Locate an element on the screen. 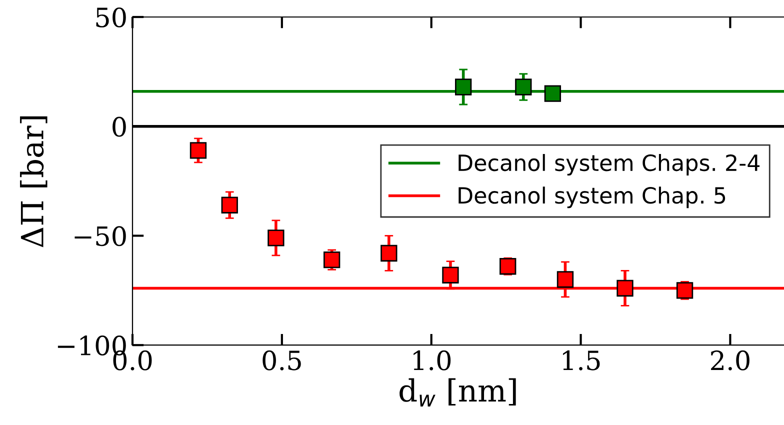  x-tick-label: 0.5 is located at coordinates (281, 360).